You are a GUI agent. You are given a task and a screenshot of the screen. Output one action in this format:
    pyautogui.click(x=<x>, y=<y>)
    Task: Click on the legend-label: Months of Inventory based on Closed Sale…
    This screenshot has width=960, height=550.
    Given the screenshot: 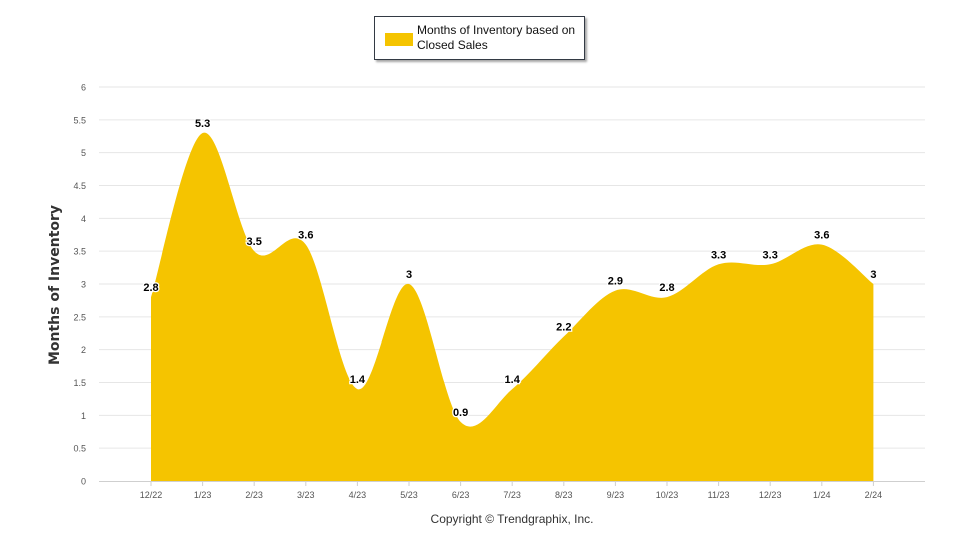 What is the action you would take?
    pyautogui.click(x=496, y=37)
    